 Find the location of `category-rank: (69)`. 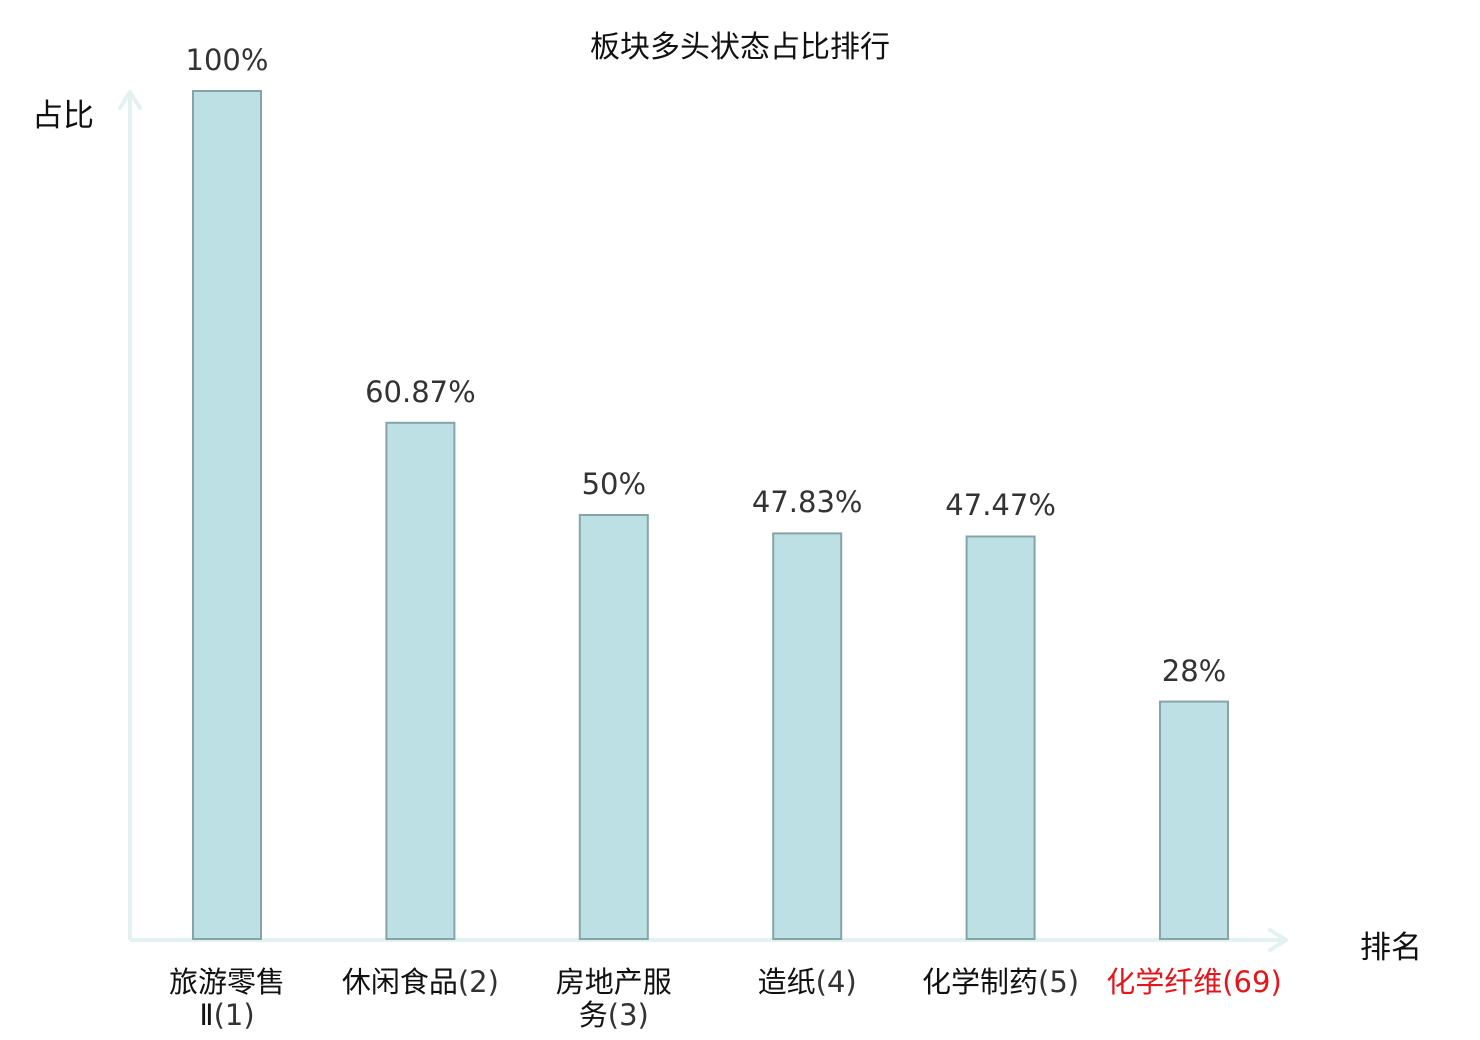

category-rank: (69) is located at coordinates (1252, 982).